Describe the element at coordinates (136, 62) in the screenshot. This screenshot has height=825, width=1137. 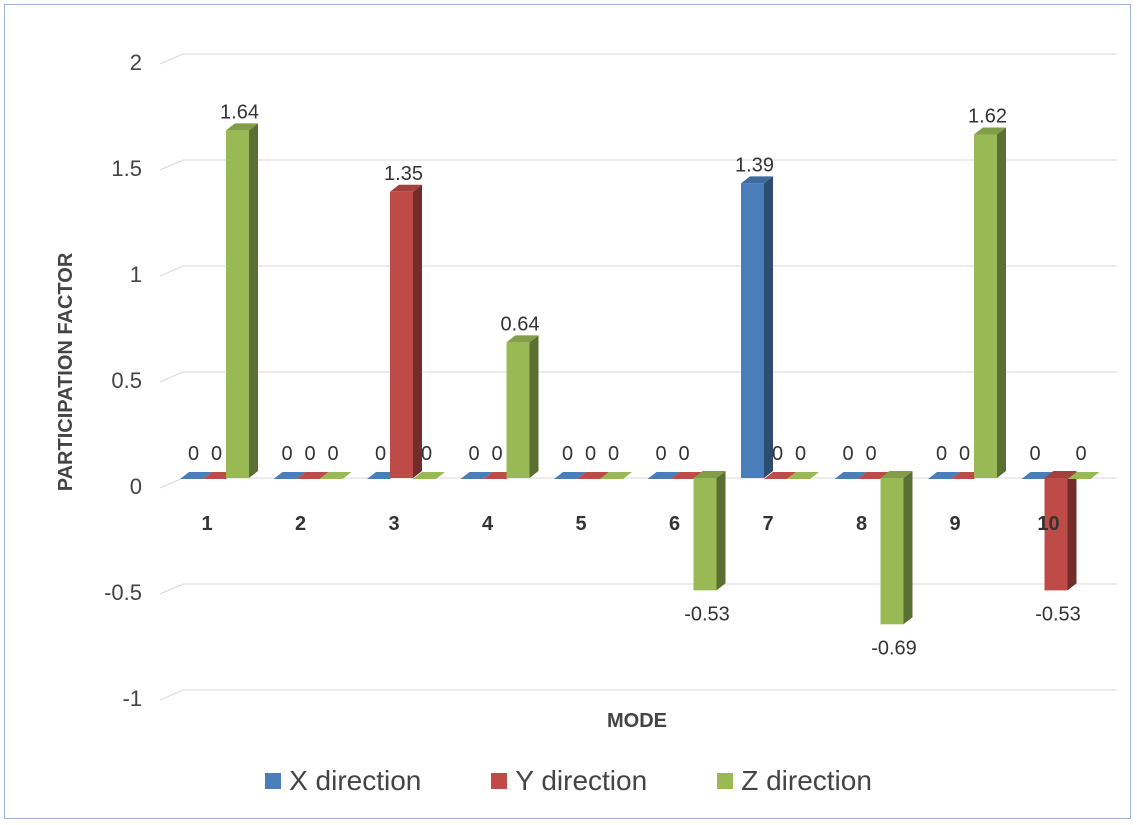
I see `y-tick-label: 2` at that location.